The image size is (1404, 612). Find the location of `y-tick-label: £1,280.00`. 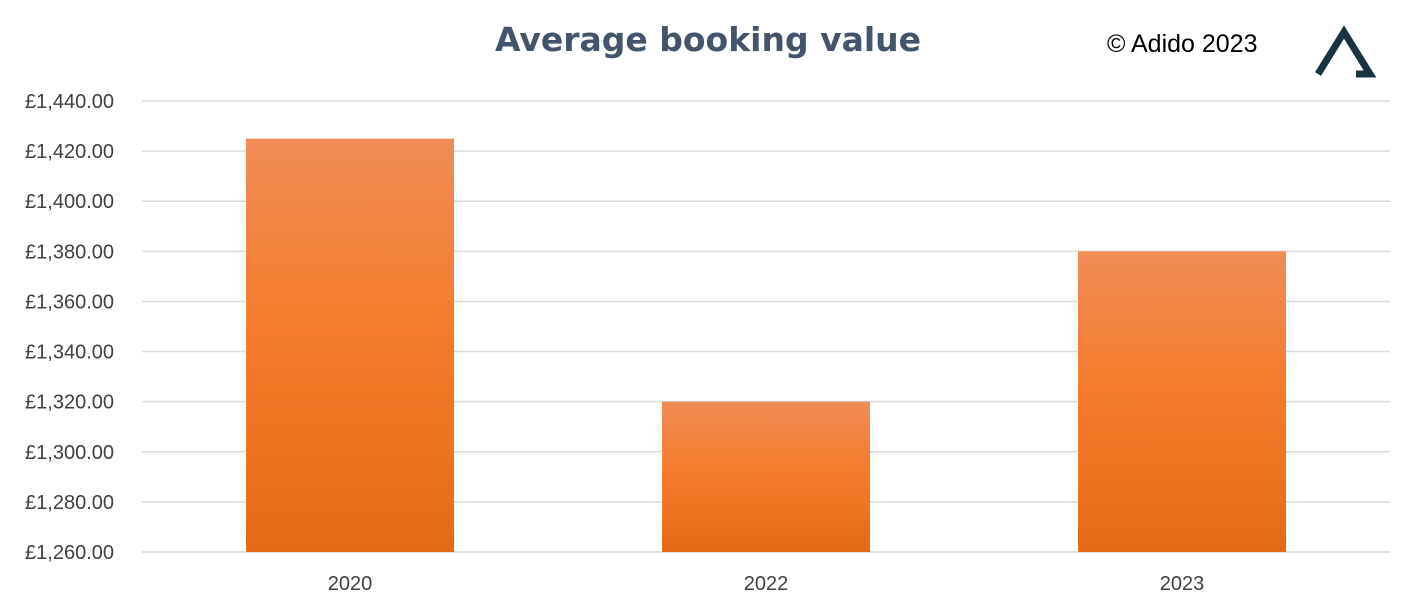

y-tick-label: £1,280.00 is located at coordinates (69, 503).